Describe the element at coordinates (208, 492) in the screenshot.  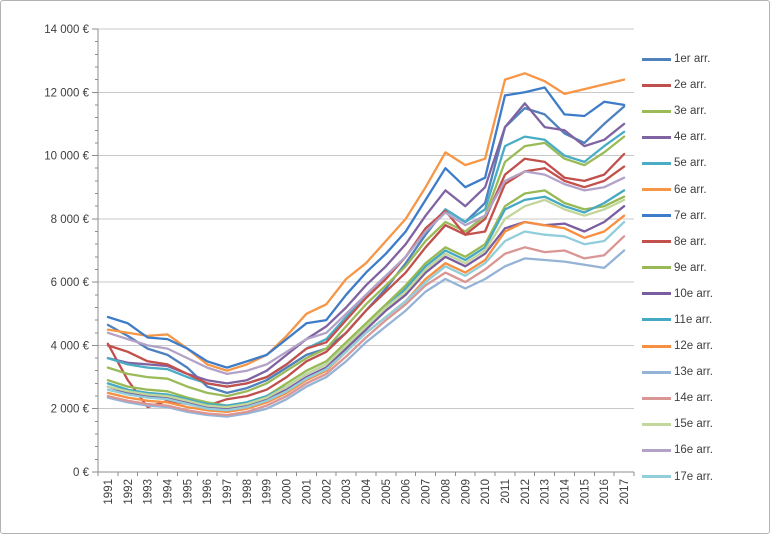
I see `x-tick-label: 1996` at that location.